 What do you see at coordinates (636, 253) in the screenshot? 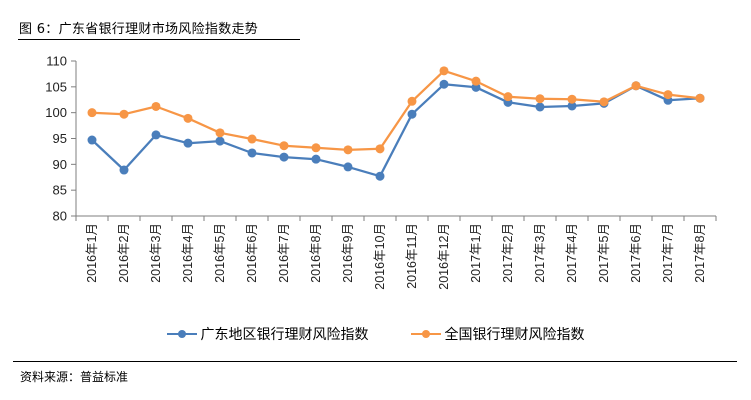
I see `x-tick-label: 2017年6月` at bounding box center [636, 253].